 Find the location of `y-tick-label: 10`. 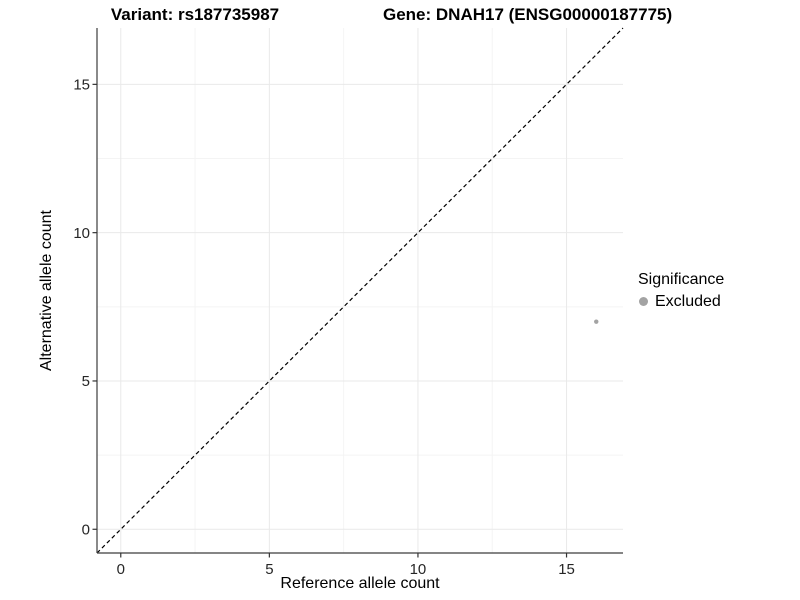

y-tick-label: 10 is located at coordinates (81, 233).